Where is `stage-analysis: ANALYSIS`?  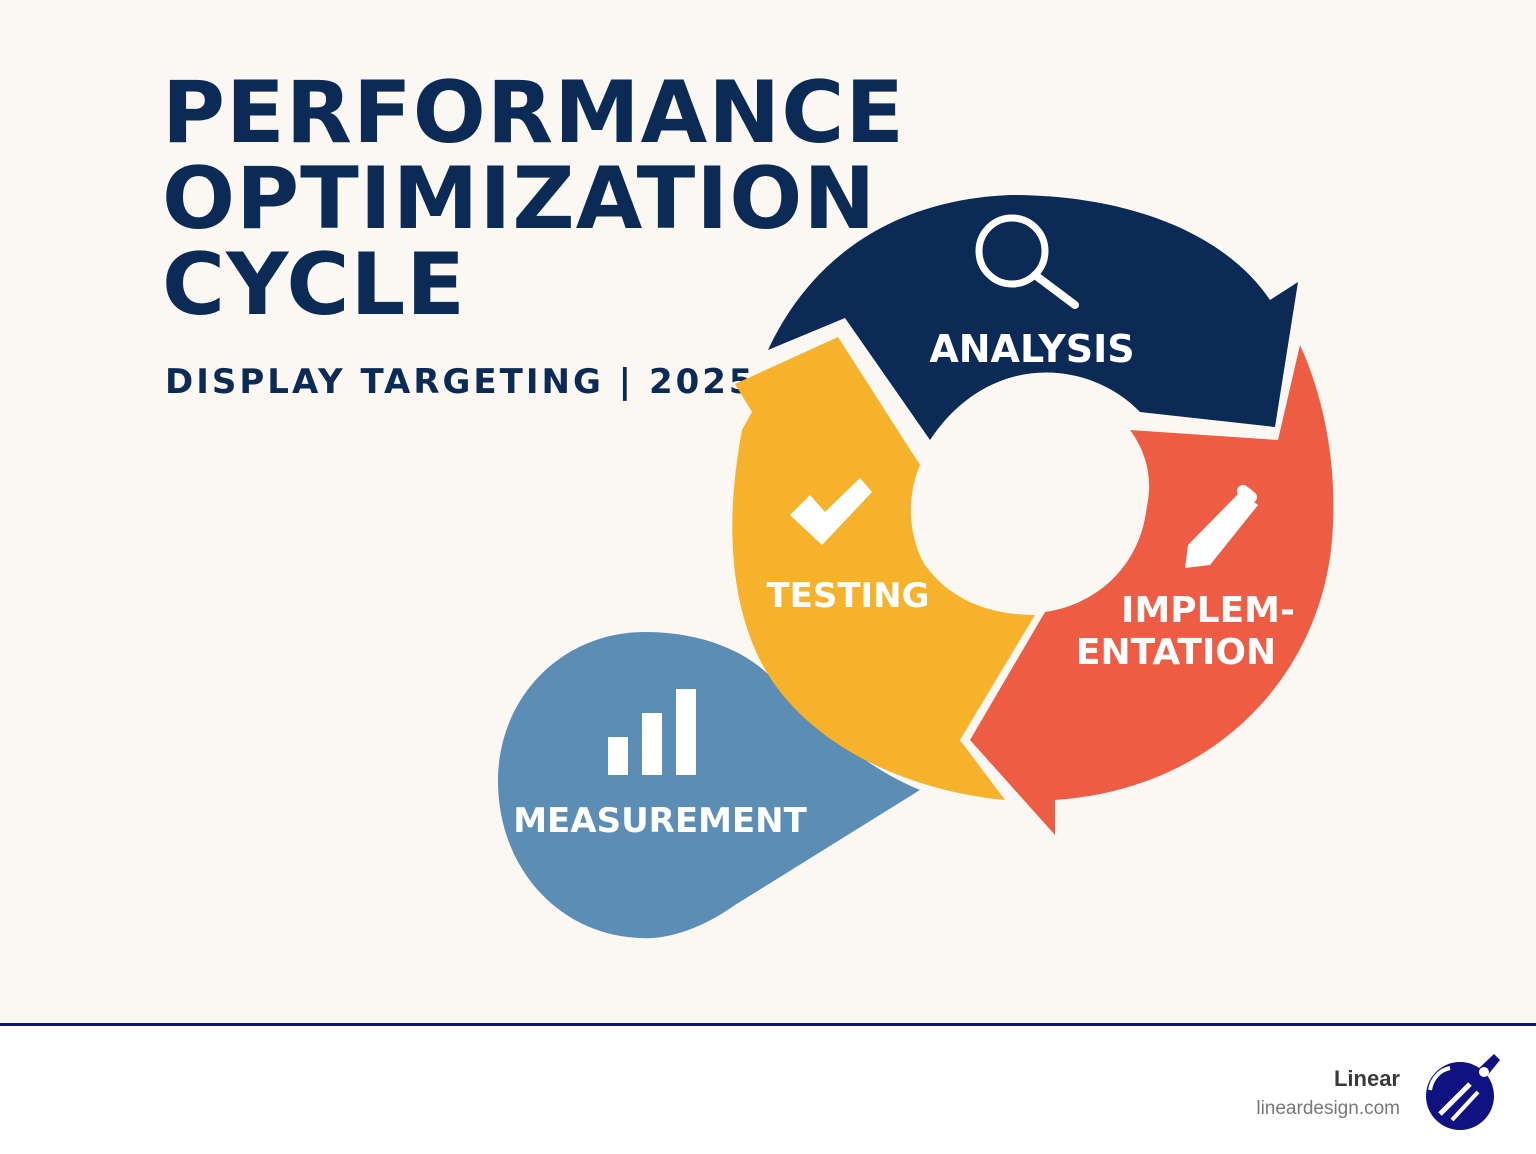
stage-analysis: ANALYSIS is located at coordinates (1033, 317).